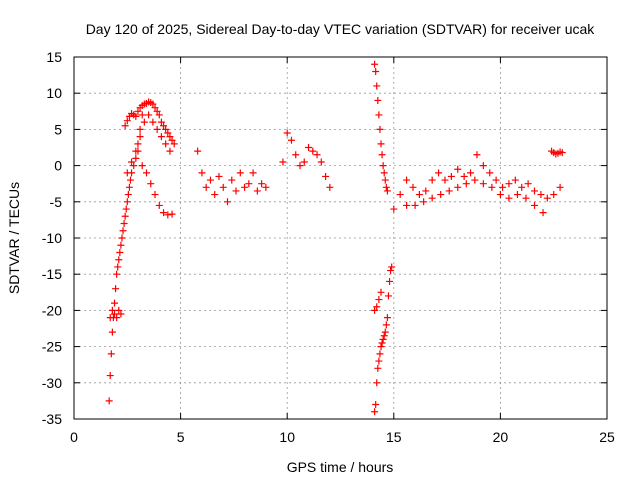  I want to click on y-axis-label: SDTVAR / TECUs, so click(14, 238).